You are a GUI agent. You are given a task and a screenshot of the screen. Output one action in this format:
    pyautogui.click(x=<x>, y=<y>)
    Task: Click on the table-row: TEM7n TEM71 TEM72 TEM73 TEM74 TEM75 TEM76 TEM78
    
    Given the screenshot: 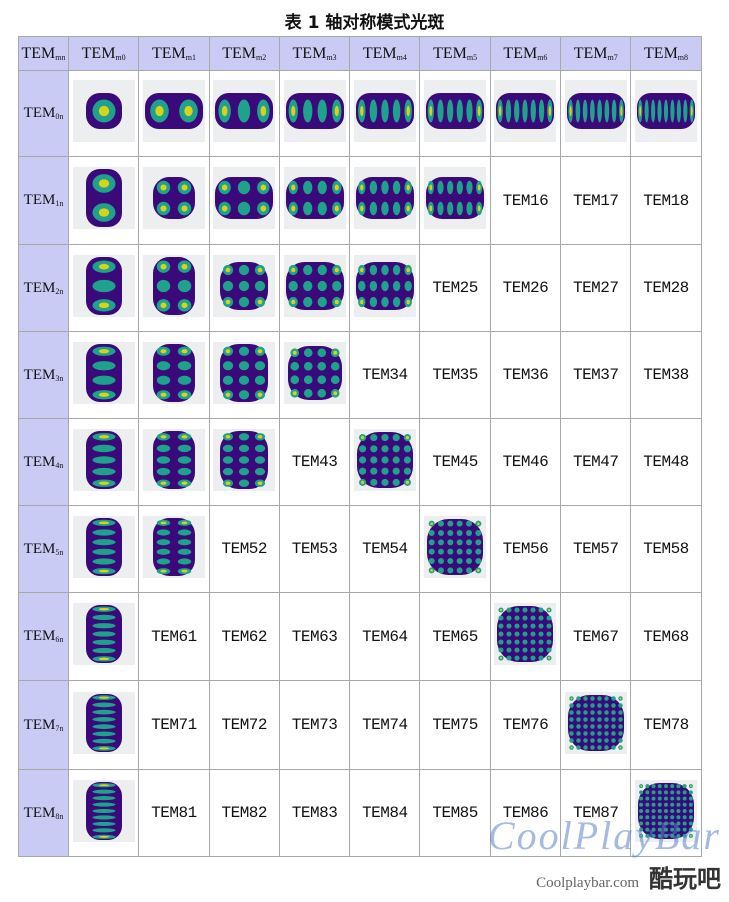 What is the action you would take?
    pyautogui.click(x=360, y=725)
    